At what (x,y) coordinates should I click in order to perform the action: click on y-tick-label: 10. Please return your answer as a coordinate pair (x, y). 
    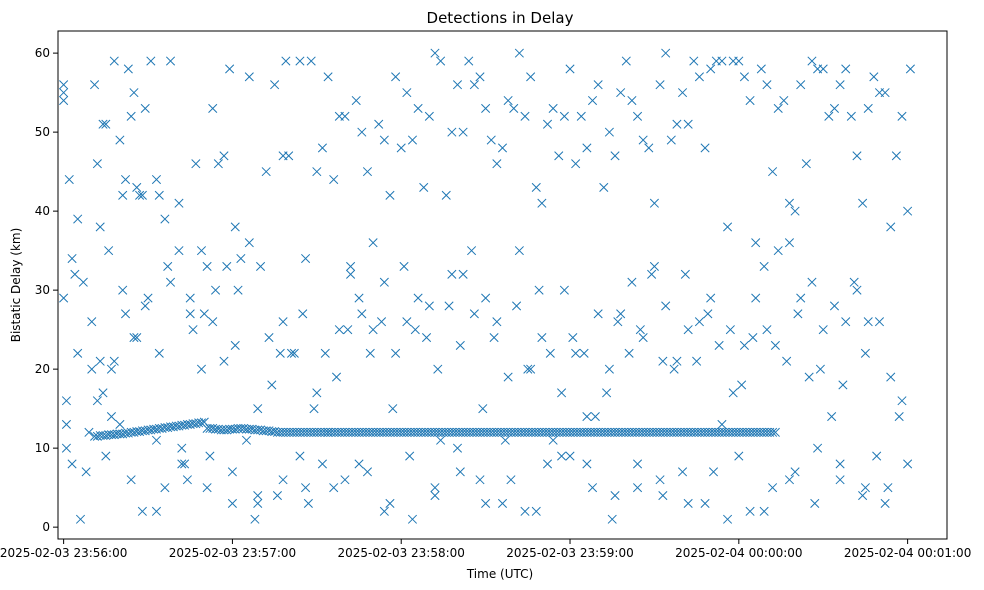
    Looking at the image, I should click on (42, 448).